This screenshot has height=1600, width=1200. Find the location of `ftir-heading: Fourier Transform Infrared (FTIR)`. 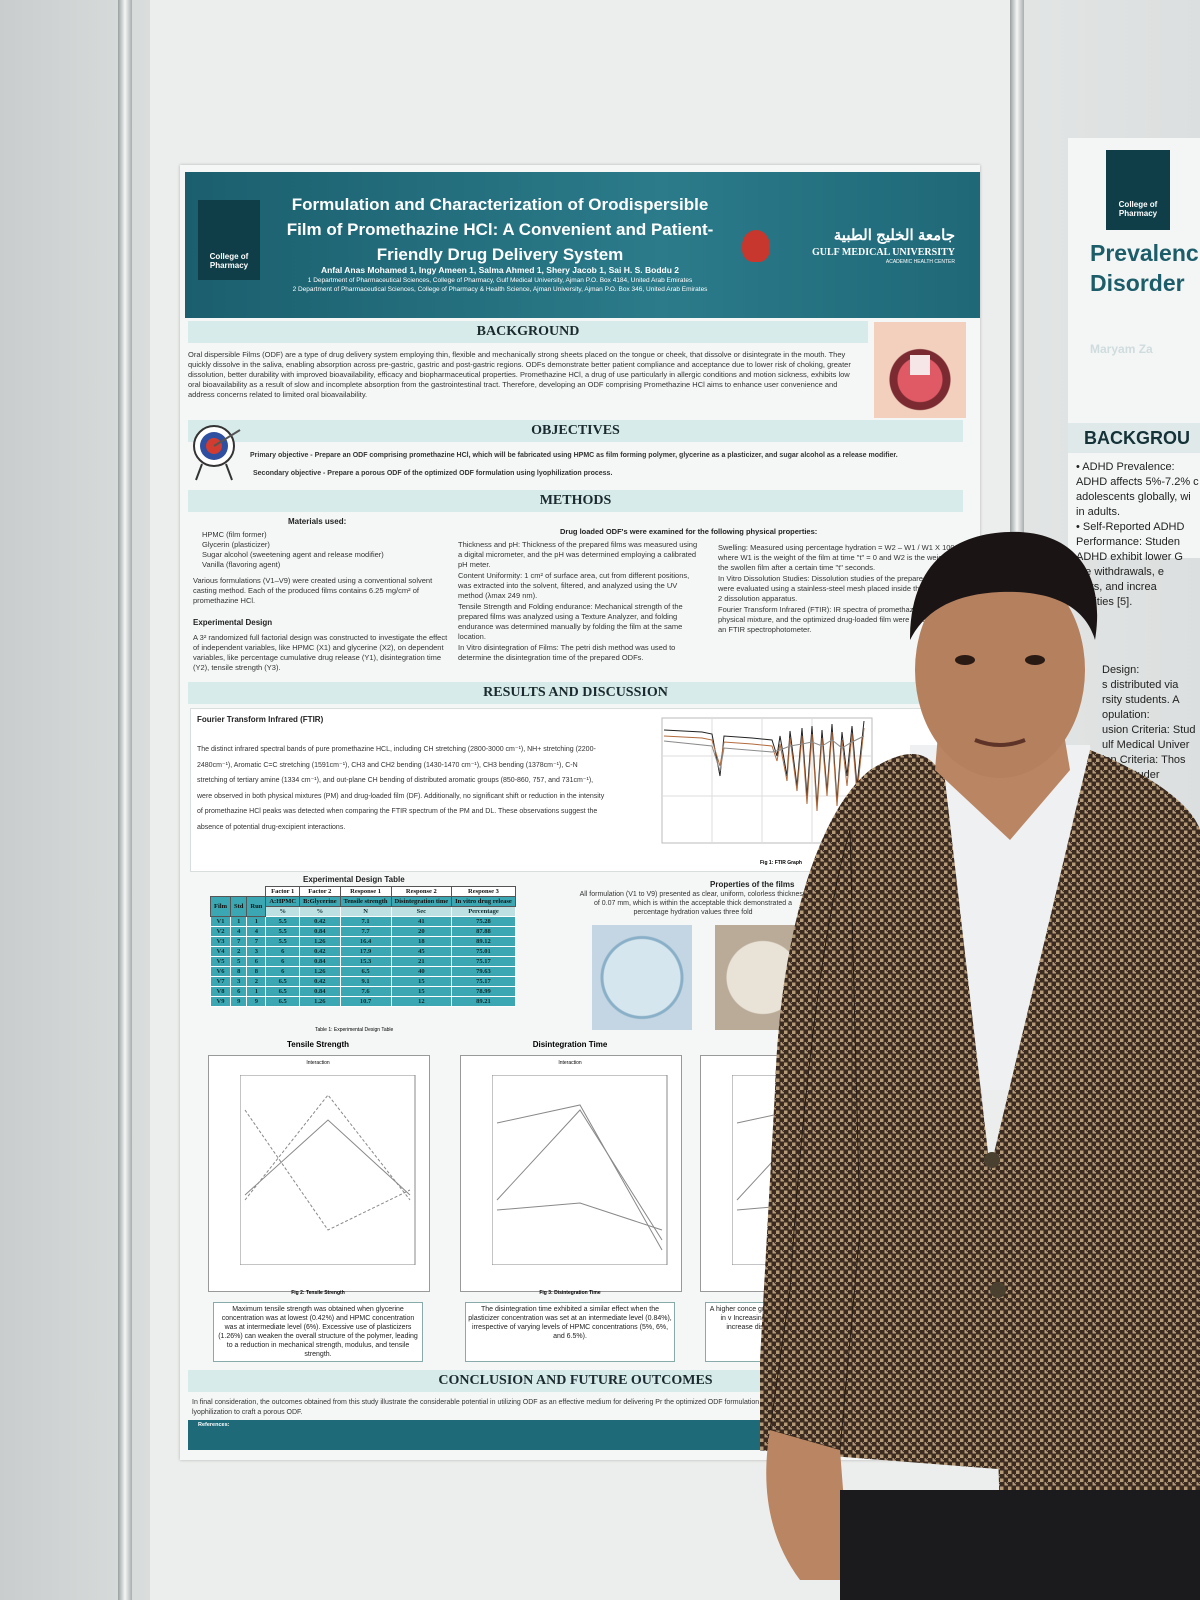

ftir-heading: Fourier Transform Infrared (FTIR) is located at coordinates (260, 719).